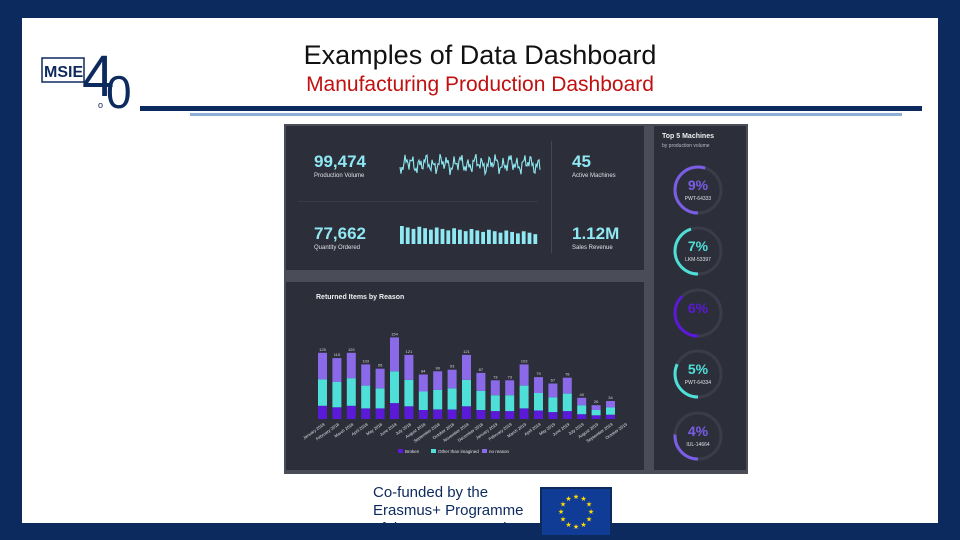 This screenshot has width=960, height=540. I want to click on title-rule-accent, so click(546, 114).